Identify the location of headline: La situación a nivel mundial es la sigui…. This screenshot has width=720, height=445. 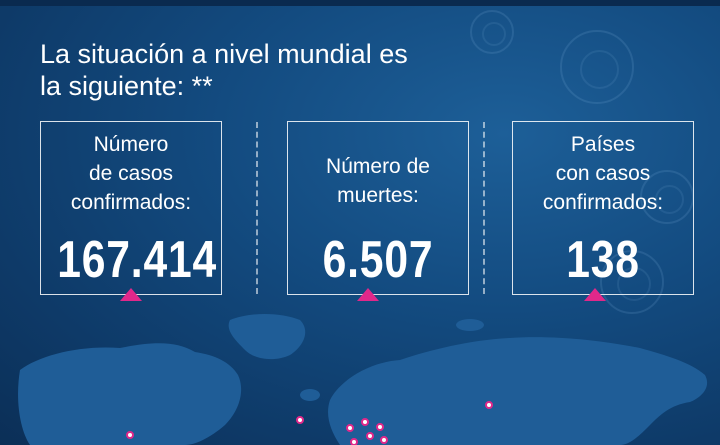
(224, 70).